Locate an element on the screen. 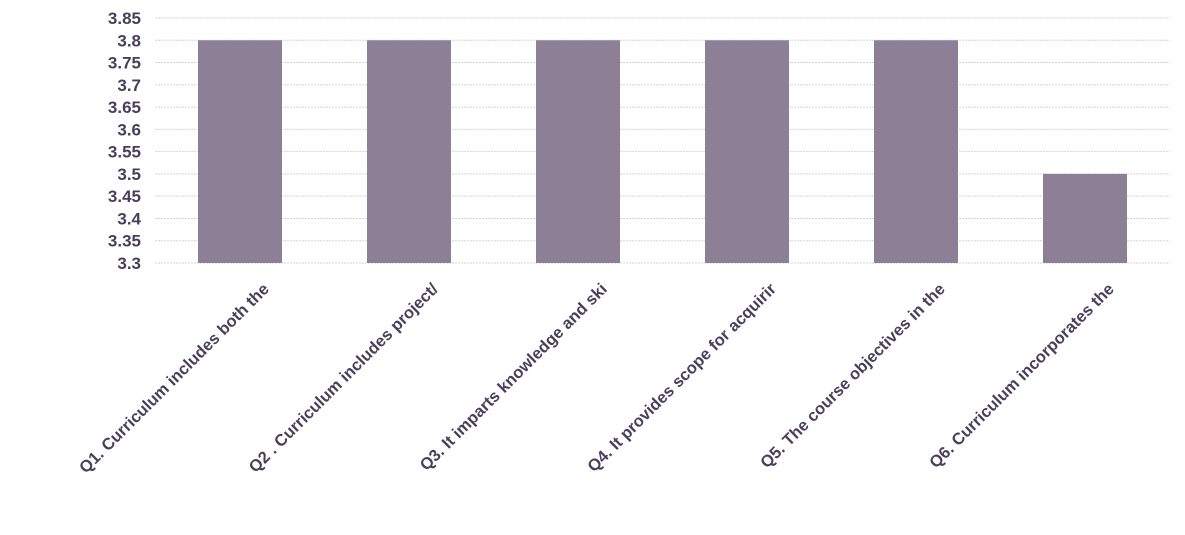  y-tick-label: 3.5 is located at coordinates (129, 174).